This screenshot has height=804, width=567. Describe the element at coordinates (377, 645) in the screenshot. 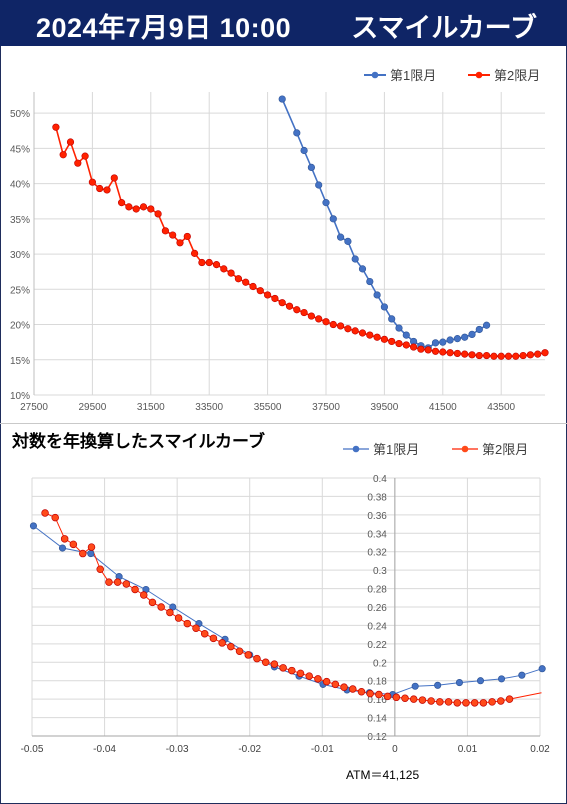

I see `y-tick-label: 0.22` at that location.